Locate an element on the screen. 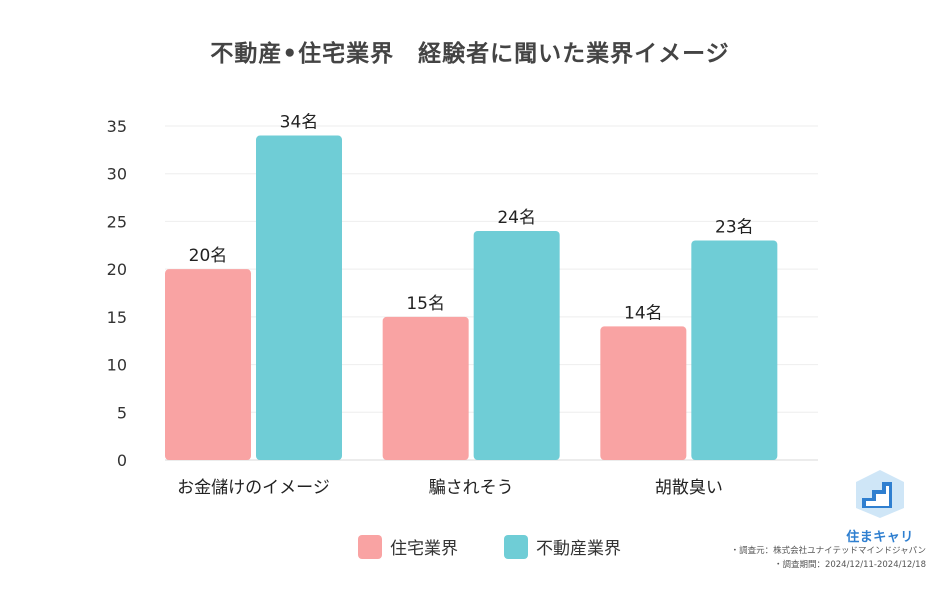  y-tick-label: 20 is located at coordinates (117, 269).